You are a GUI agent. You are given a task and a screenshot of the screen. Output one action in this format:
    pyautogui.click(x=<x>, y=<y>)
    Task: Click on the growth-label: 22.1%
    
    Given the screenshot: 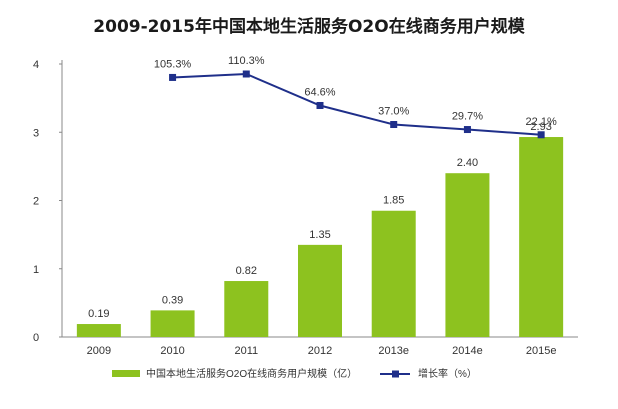 What is the action you would take?
    pyautogui.click(x=541, y=122)
    